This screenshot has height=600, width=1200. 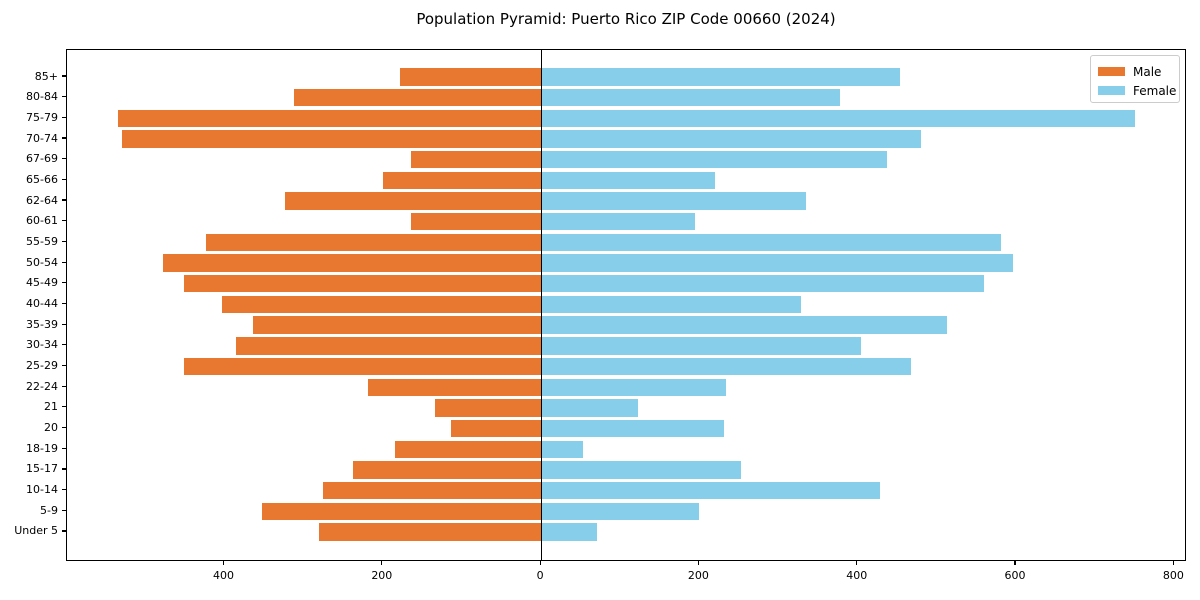 I want to click on y-tick-label: 35-39, so click(x=42, y=324).